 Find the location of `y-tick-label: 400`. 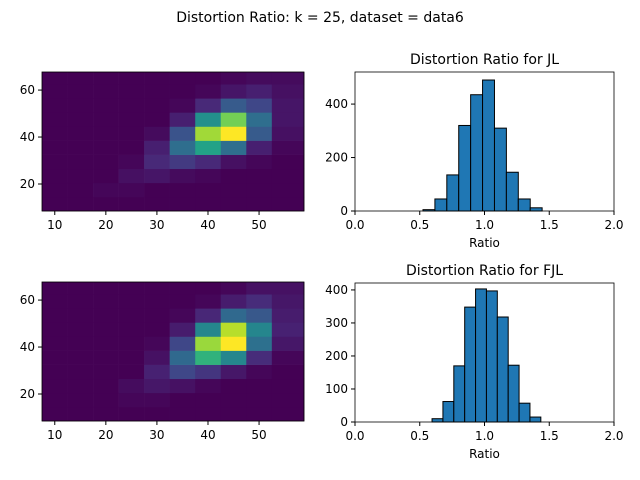

y-tick-label: 400 is located at coordinates (336, 290).